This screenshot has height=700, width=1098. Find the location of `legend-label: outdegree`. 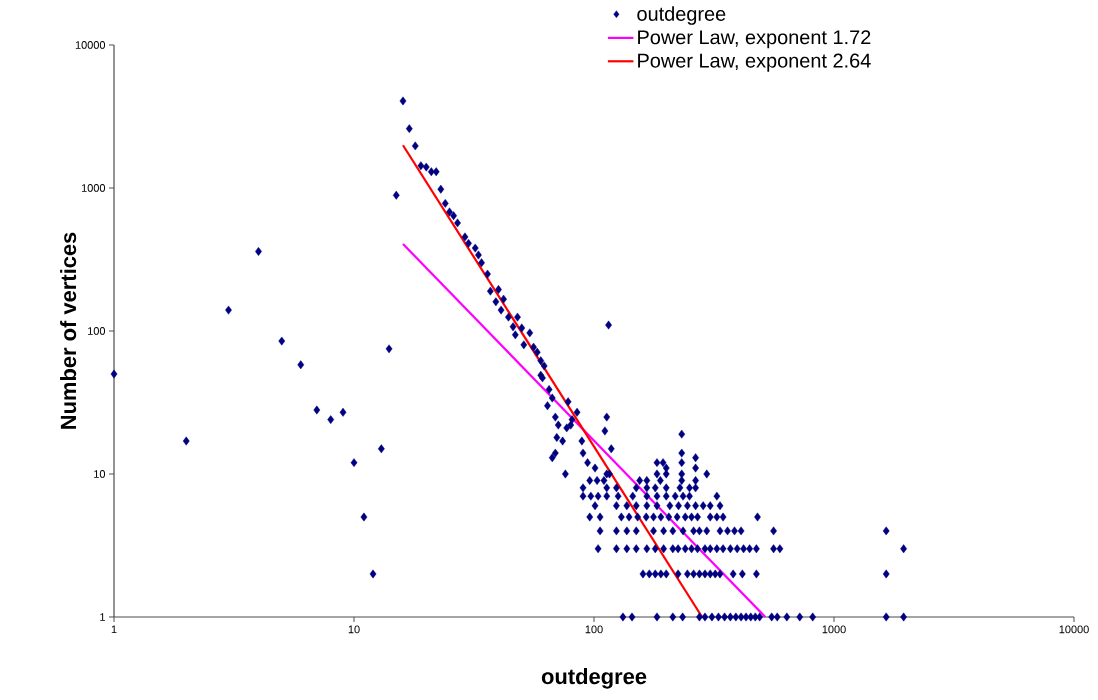

legend-label: outdegree is located at coordinates (681, 15).